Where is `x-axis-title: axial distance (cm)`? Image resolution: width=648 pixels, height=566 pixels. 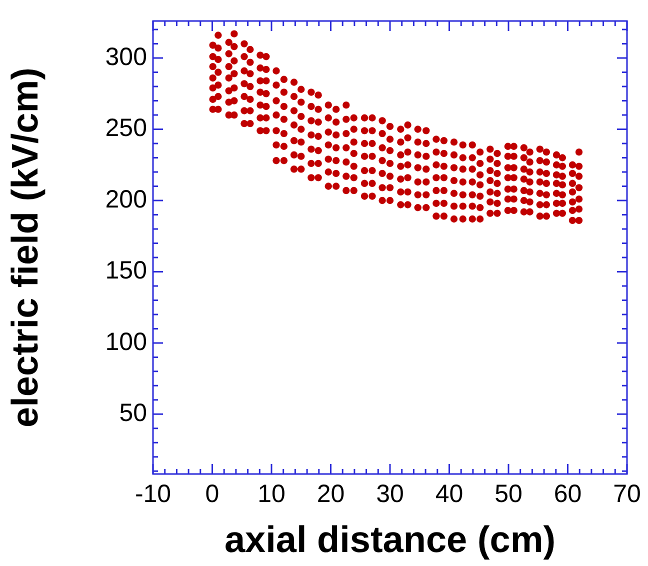
x-axis-title: axial distance (cm) is located at coordinates (390, 539).